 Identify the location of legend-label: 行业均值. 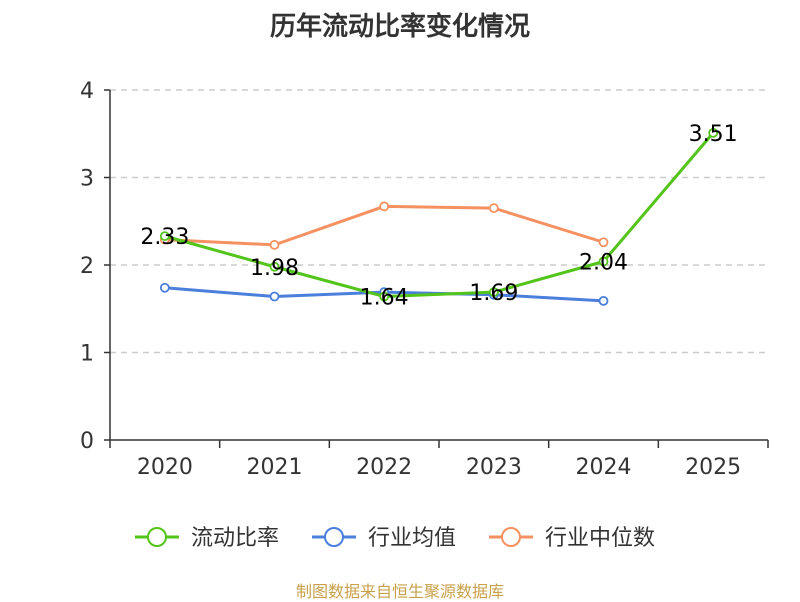
(412, 538).